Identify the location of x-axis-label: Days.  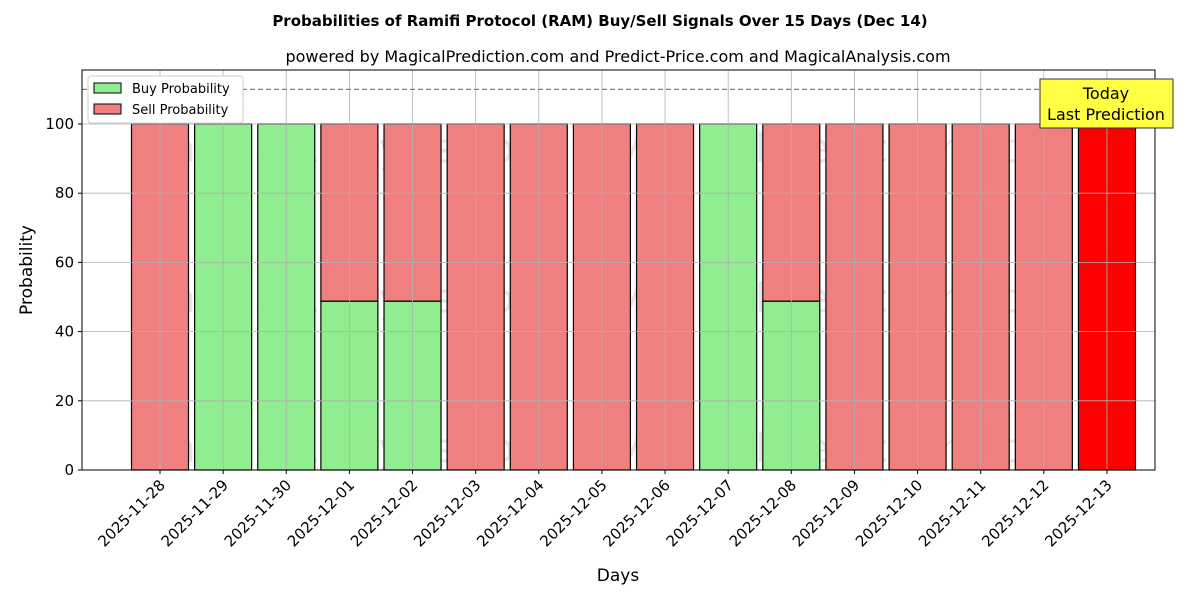
(618, 576).